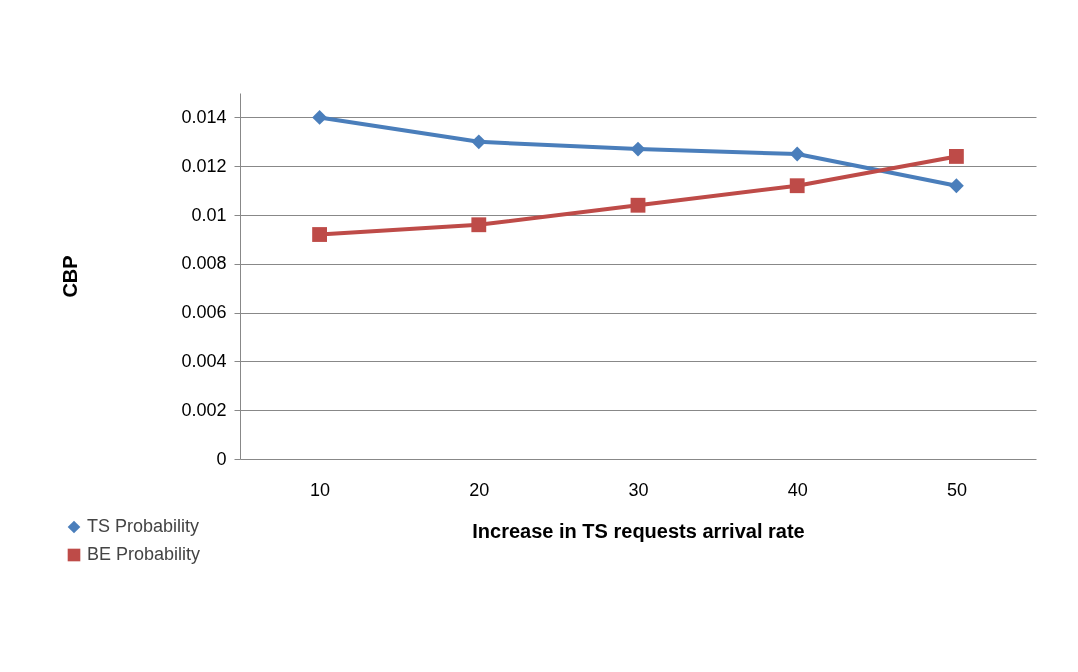  What do you see at coordinates (144, 554) in the screenshot?
I see `legend-label: BE Probability` at bounding box center [144, 554].